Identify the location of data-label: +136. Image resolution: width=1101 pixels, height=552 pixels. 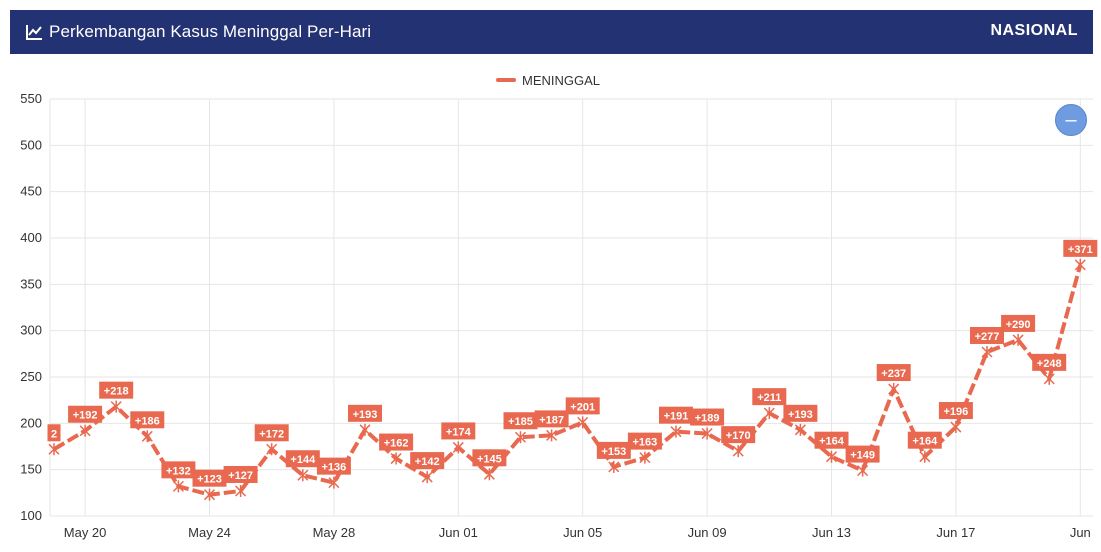
(334, 468).